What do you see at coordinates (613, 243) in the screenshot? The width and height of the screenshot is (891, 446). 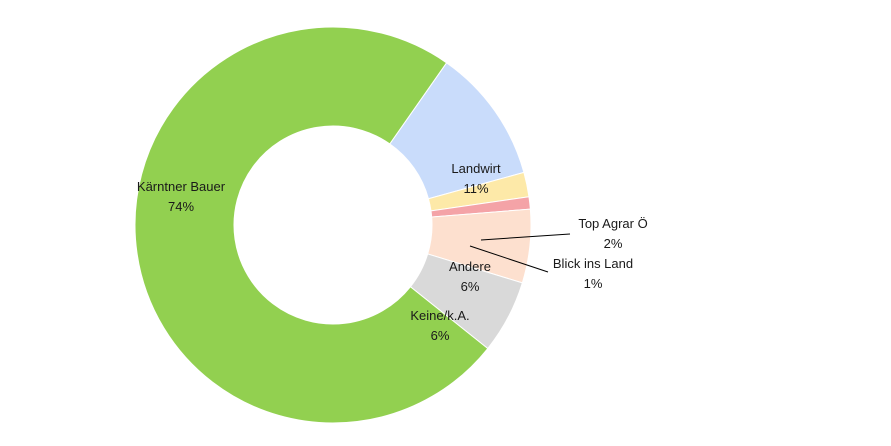 I see `slice-value-label-top-agrar-oe: 2%` at bounding box center [613, 243].